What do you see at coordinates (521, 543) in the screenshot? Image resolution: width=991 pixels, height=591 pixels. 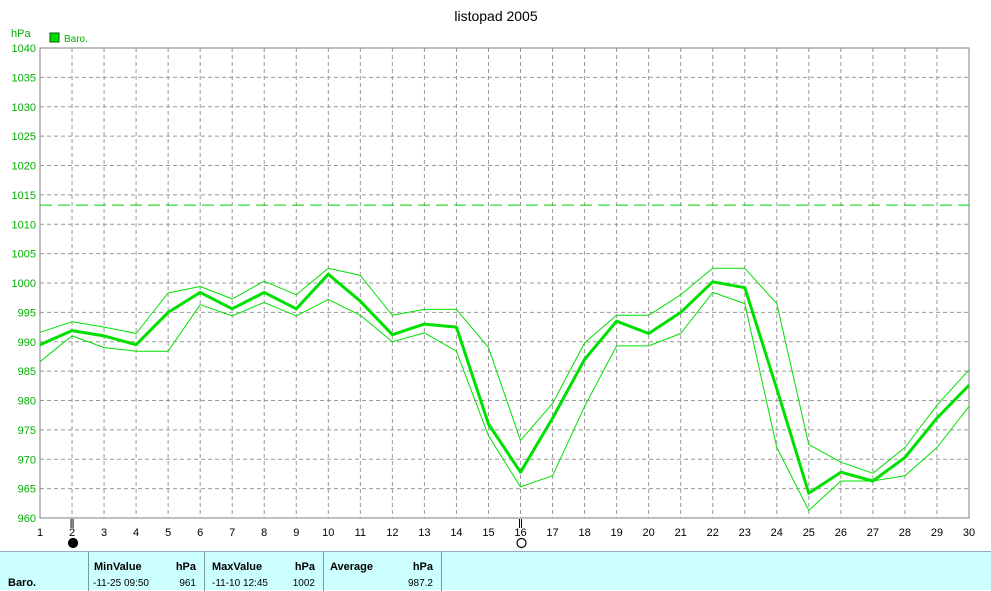 I see `full-moon-icon` at bounding box center [521, 543].